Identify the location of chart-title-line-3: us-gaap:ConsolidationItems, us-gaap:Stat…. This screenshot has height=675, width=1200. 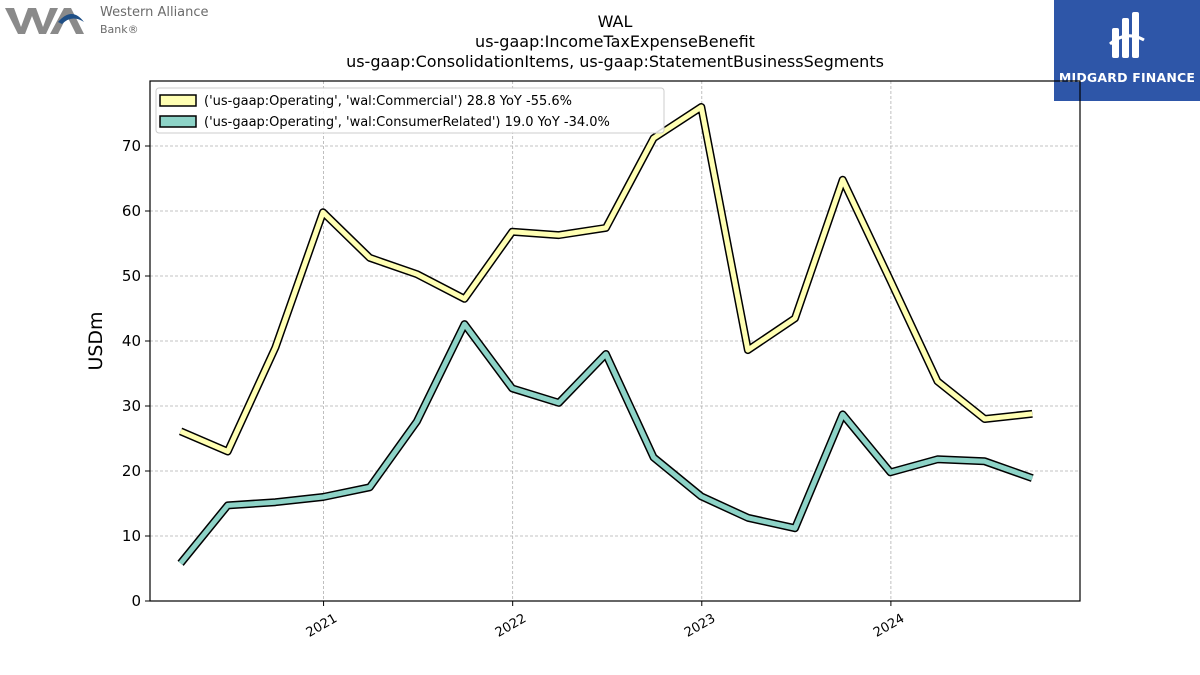
(615, 61).